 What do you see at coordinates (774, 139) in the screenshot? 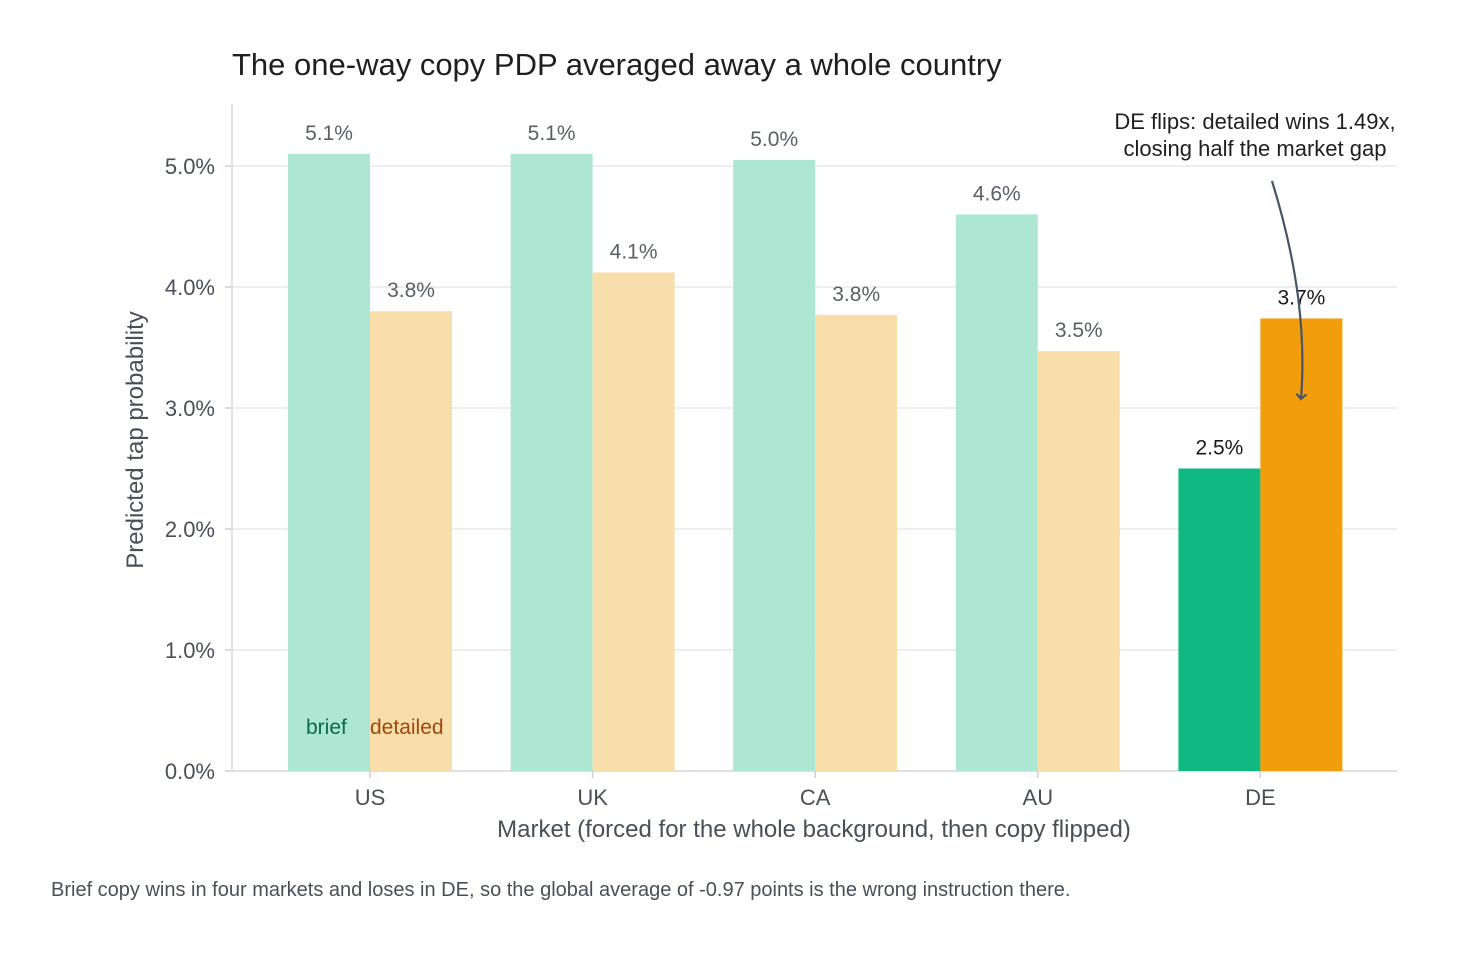
I see `value-label-brief-ca: 5.0%` at bounding box center [774, 139].